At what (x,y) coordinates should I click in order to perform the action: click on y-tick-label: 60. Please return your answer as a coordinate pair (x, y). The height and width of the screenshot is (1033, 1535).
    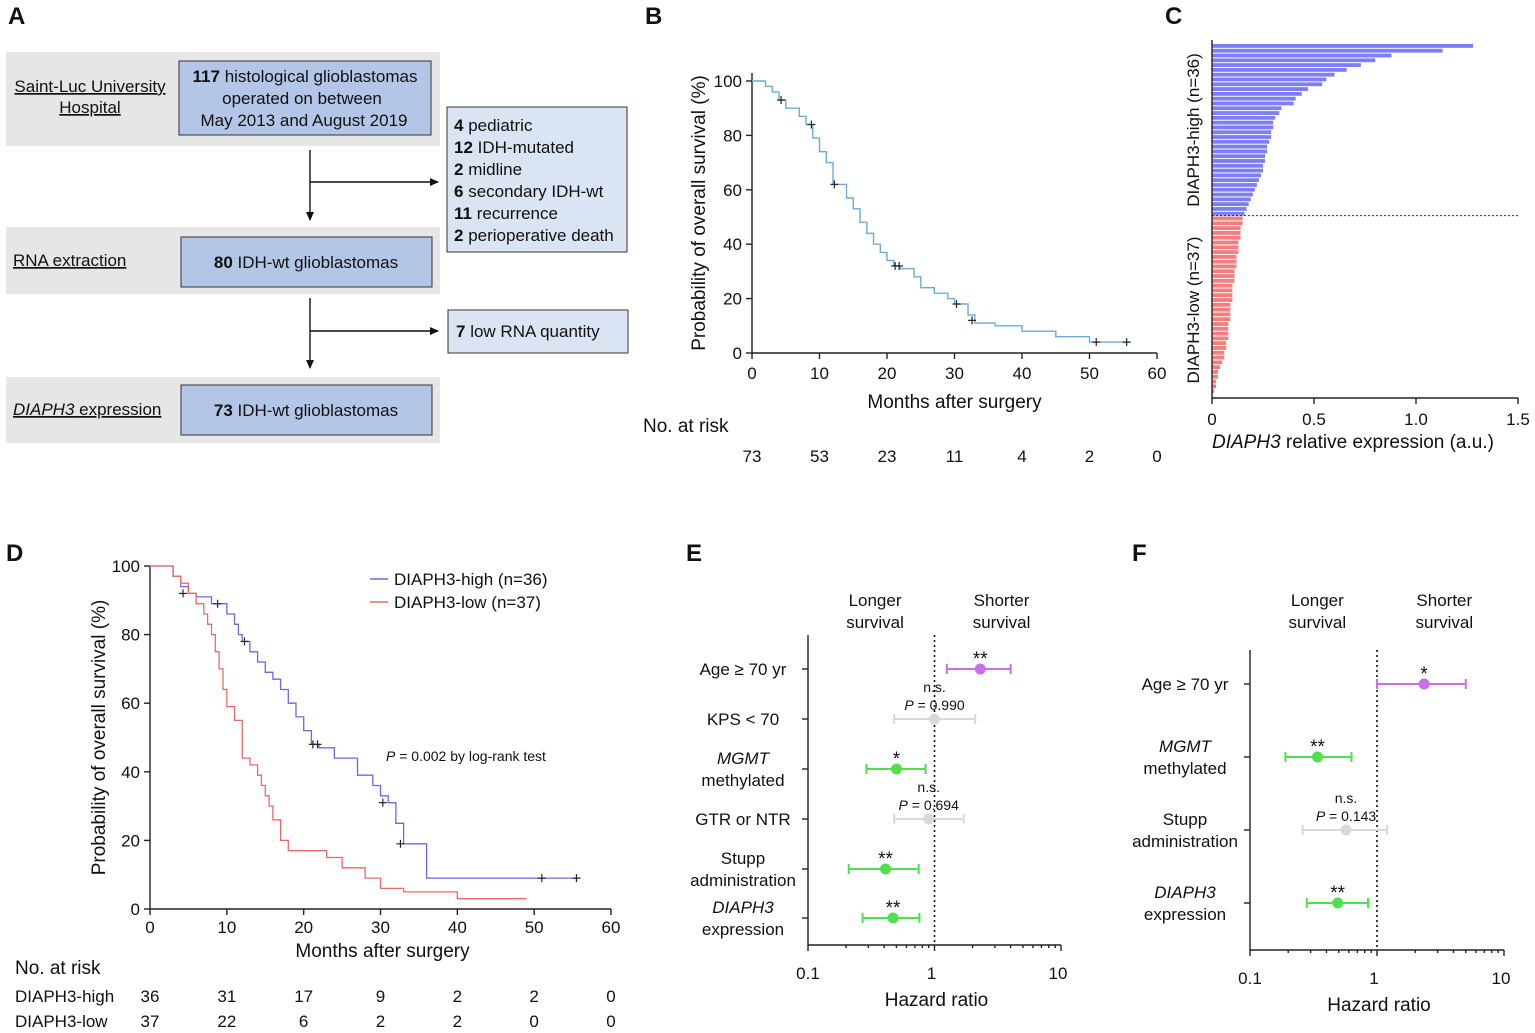
    Looking at the image, I should click on (130, 703).